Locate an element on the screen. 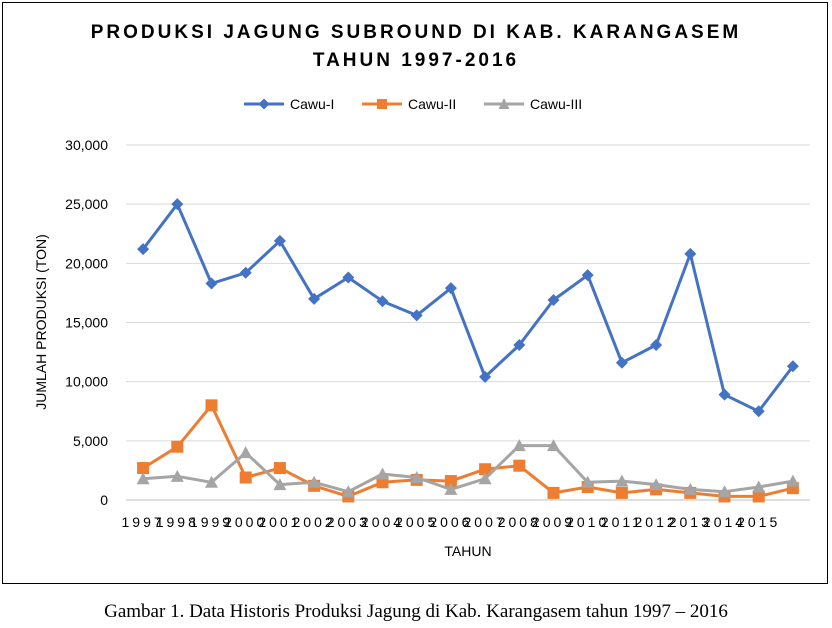 This screenshot has width=832, height=628. legend-item-cawu-i: Cawu-I is located at coordinates (289, 104).